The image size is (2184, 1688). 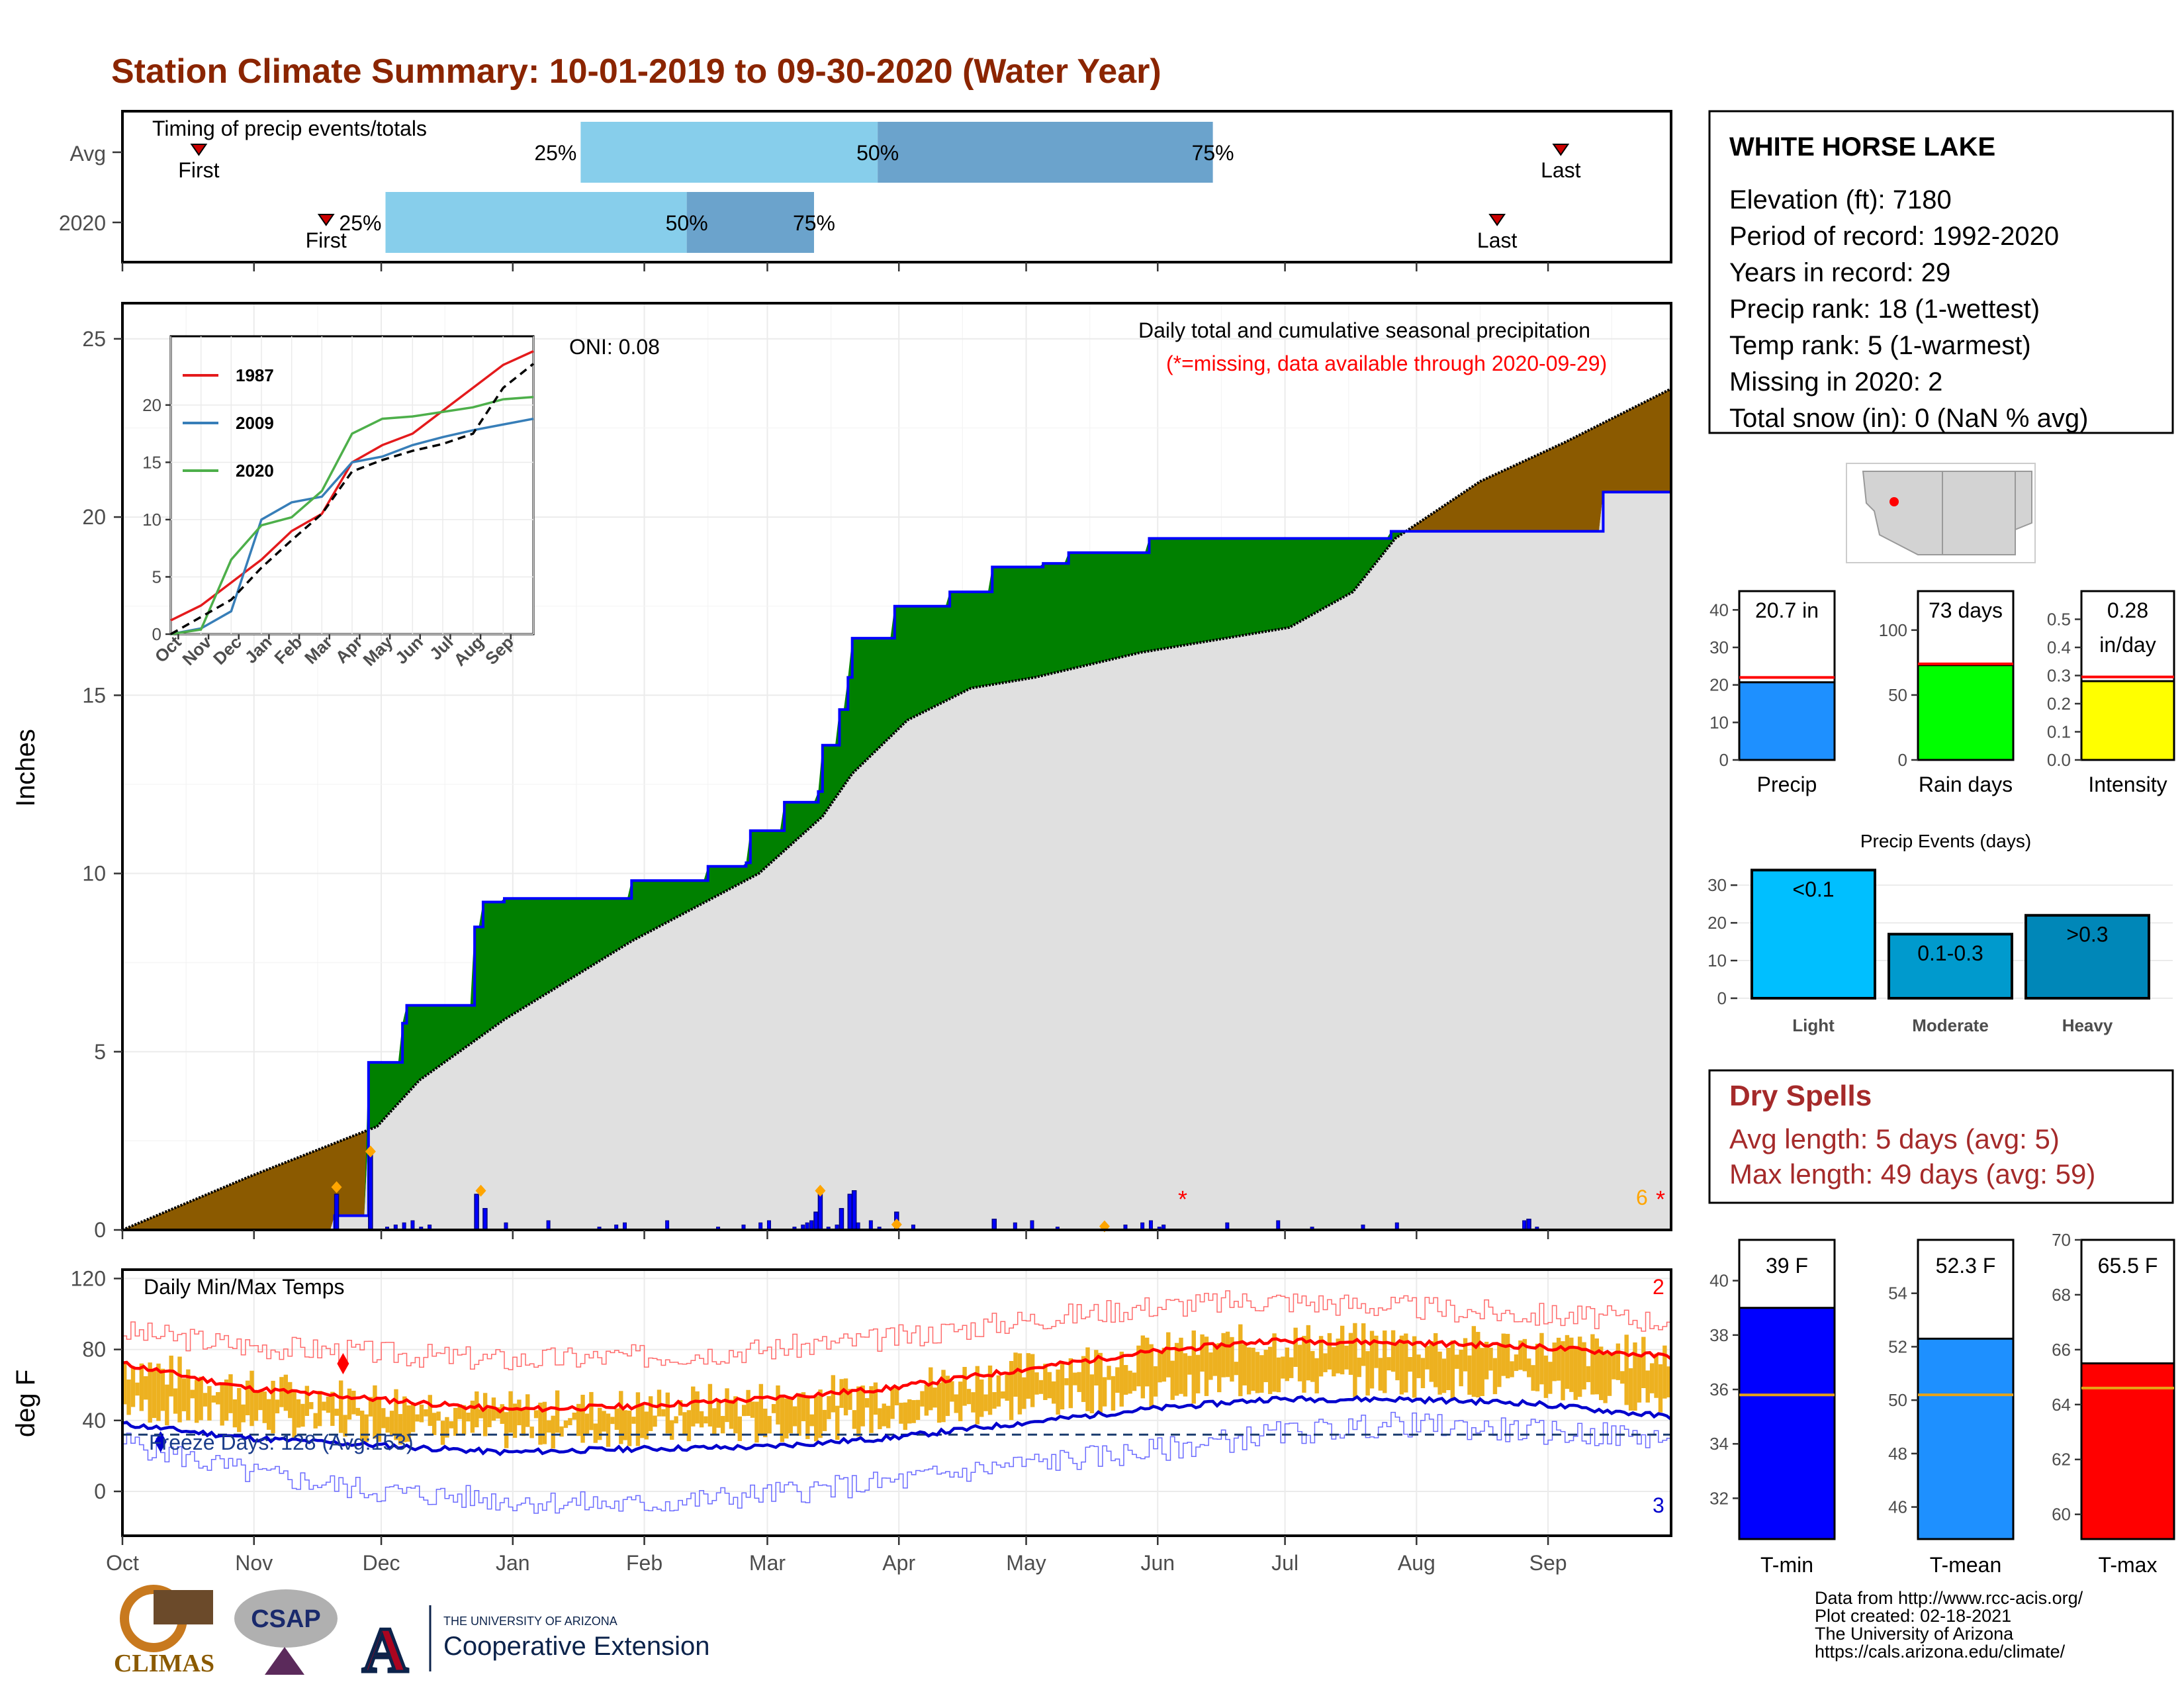 What do you see at coordinates (1719, 1335) in the screenshot?
I see `temp-bar-tick-label: 38` at bounding box center [1719, 1335].